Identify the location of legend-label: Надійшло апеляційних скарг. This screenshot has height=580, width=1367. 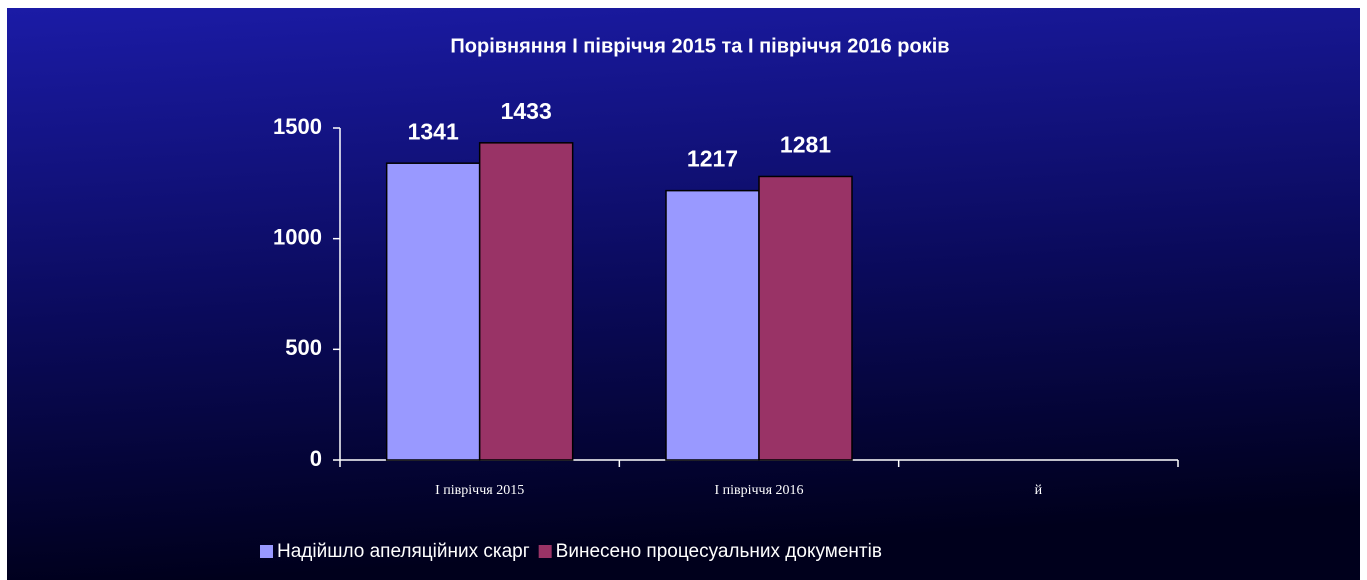
(403, 551).